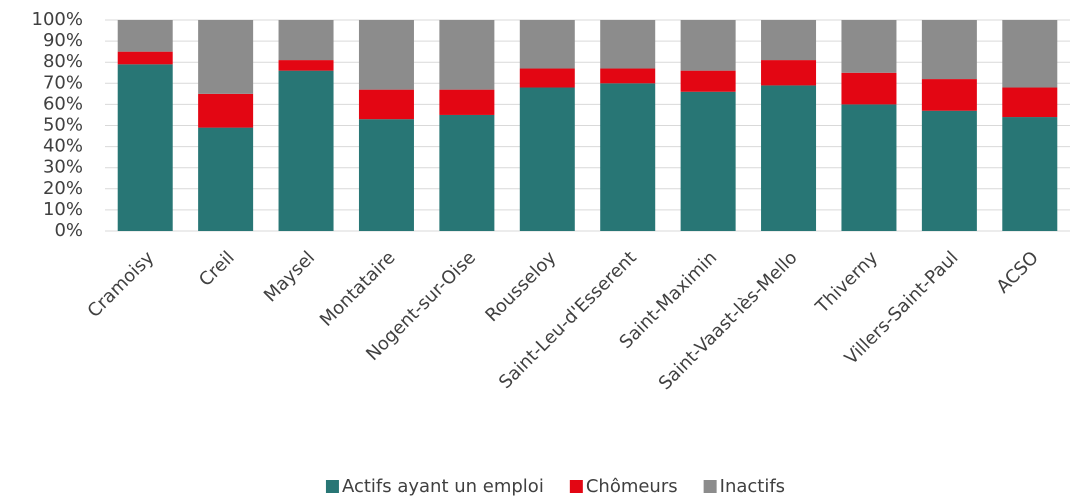  Describe the element at coordinates (68, 230) in the screenshot. I see `y-tick-label: 0%` at that location.